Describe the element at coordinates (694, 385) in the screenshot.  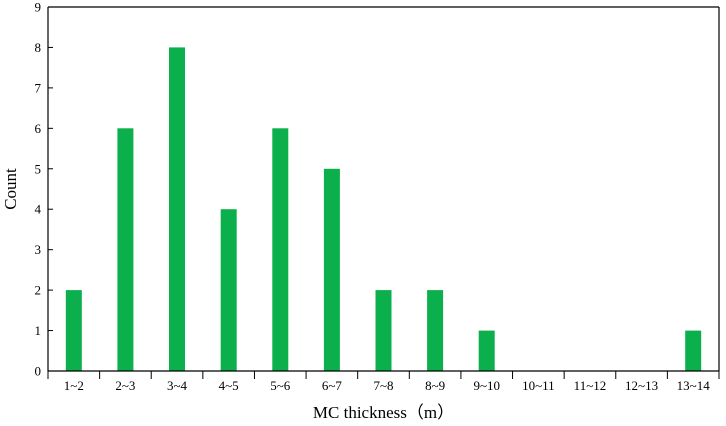
I see `x-tick-label: 13~14` at that location.